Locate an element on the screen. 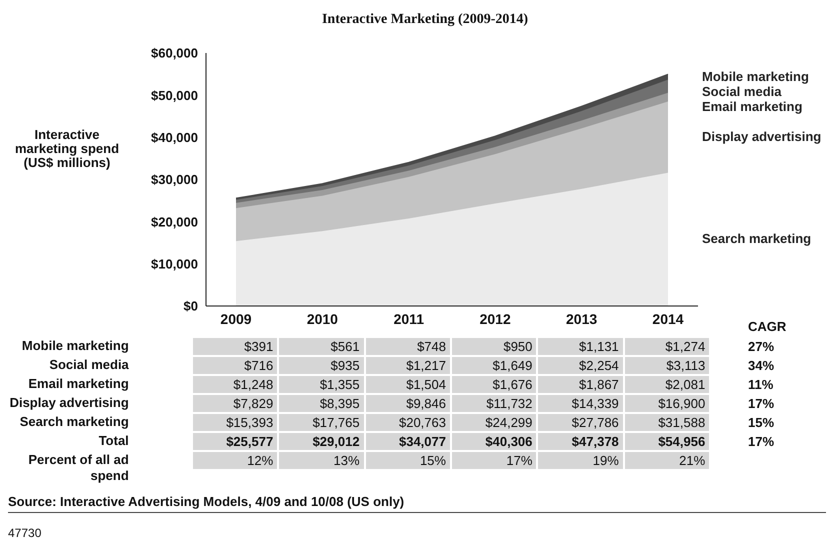 Image resolution: width=834 pixels, height=552 pixels. data-label: $1,131 is located at coordinates (580, 346).